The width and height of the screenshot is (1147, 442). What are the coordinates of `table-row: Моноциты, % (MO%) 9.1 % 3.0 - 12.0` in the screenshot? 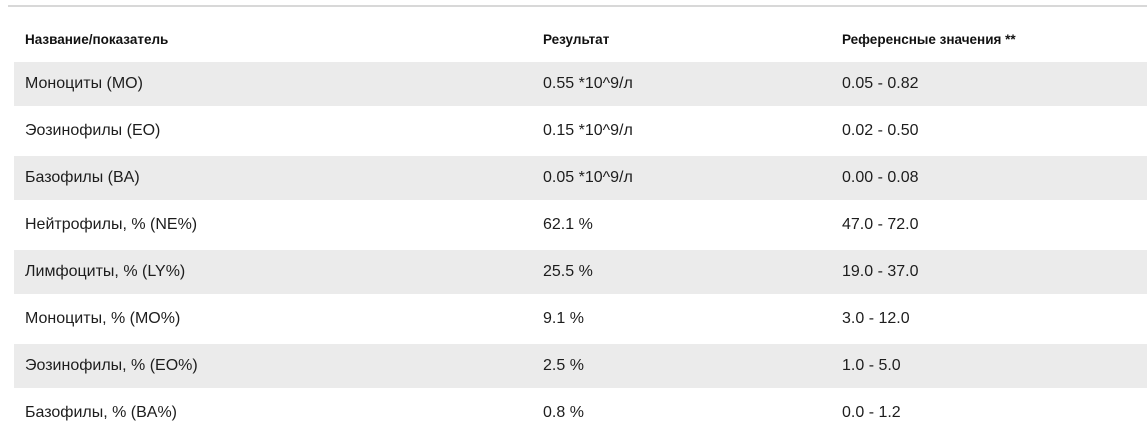 It's located at (580, 319).